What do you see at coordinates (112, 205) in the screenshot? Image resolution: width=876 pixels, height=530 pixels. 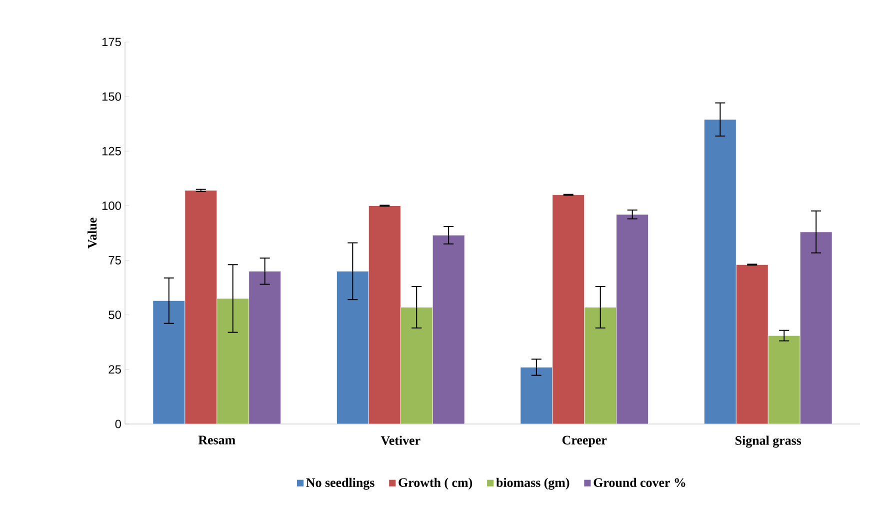 I see `y-tick-label: 100` at bounding box center [112, 205].